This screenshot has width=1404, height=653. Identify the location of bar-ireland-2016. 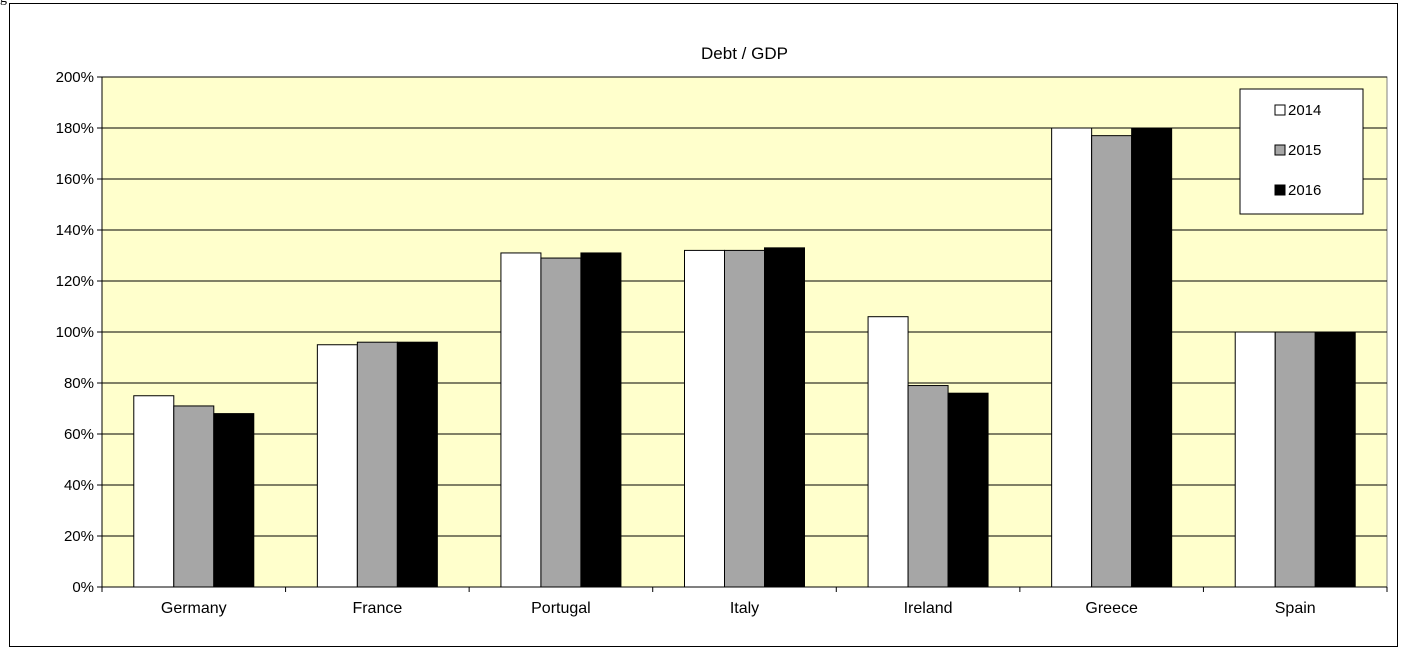
(968, 490).